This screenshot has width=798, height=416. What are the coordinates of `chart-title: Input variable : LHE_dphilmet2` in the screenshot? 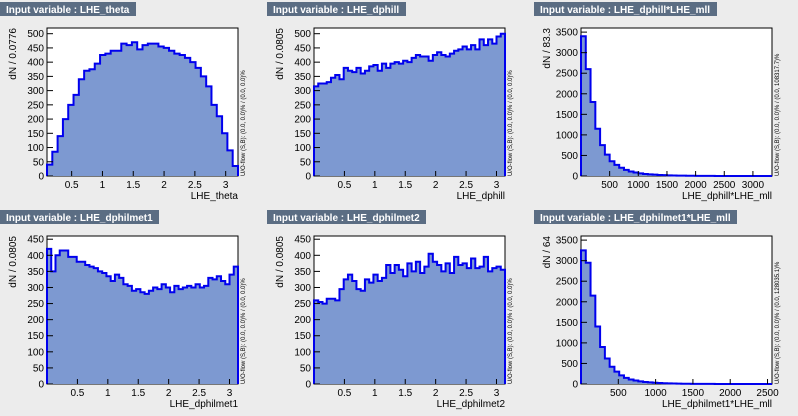 It's located at (346, 218).